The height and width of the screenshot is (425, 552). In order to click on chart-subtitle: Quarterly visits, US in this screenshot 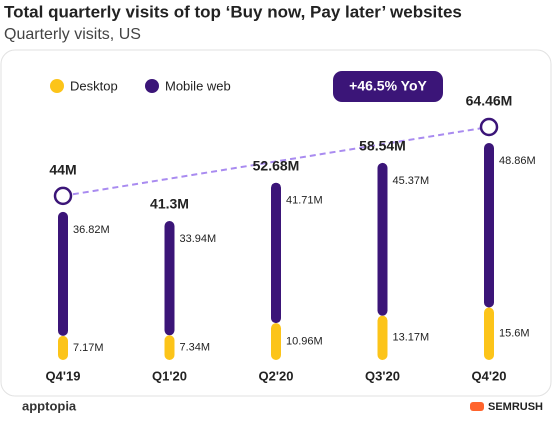, I will do `click(72, 34)`.